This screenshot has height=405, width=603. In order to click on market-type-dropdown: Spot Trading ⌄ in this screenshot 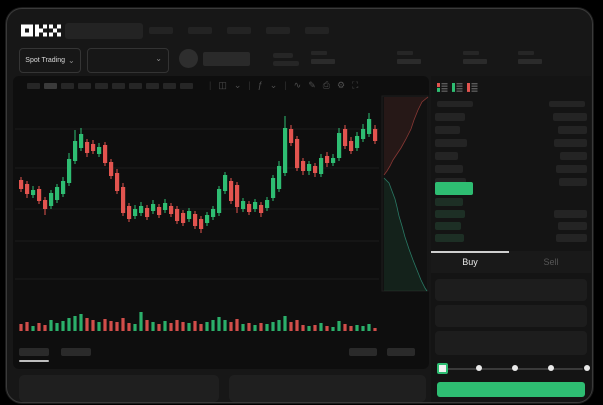, I will do `click(50, 60)`.